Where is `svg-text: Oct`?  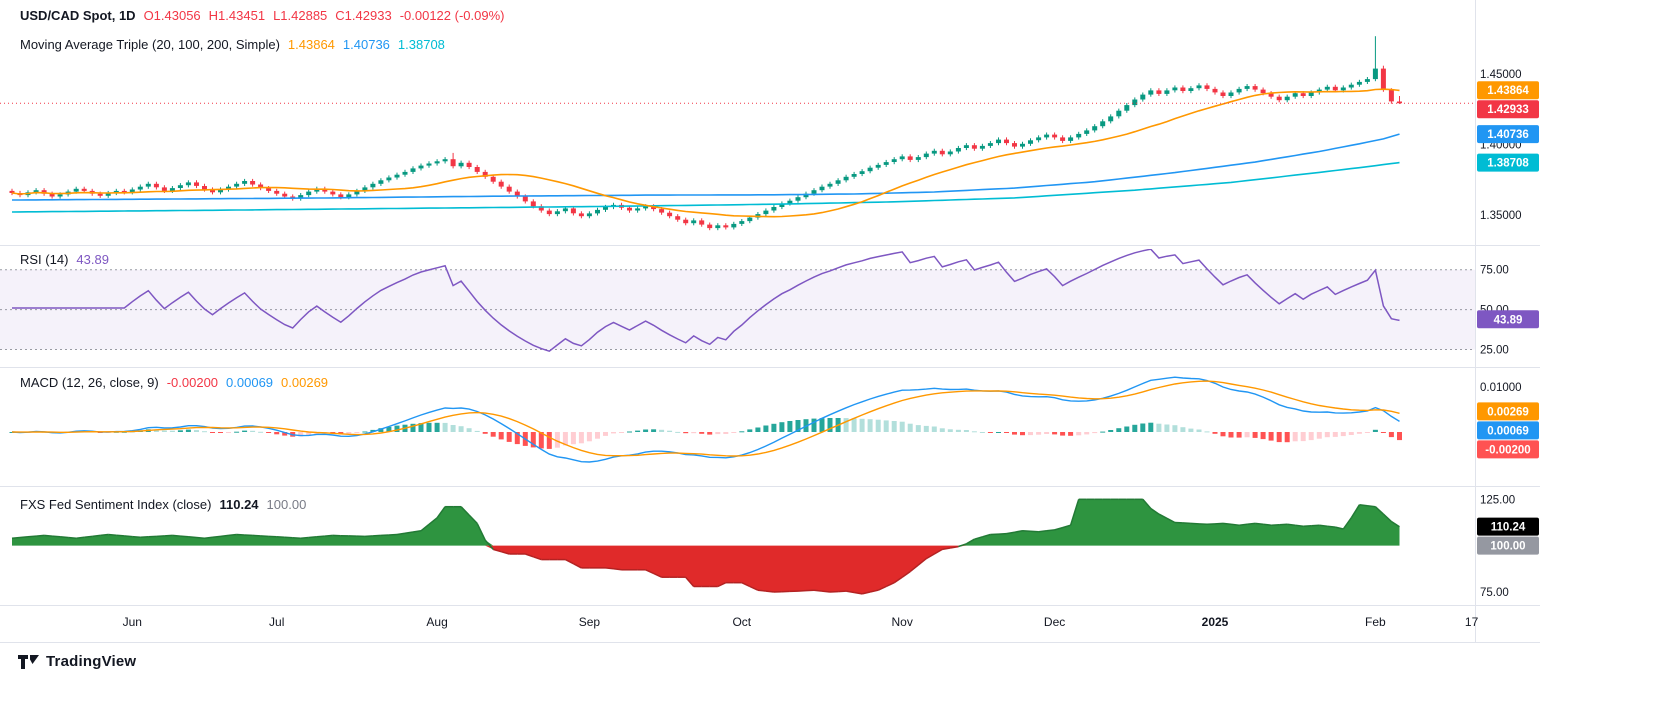 svg-text: Oct is located at coordinates (741, 622).